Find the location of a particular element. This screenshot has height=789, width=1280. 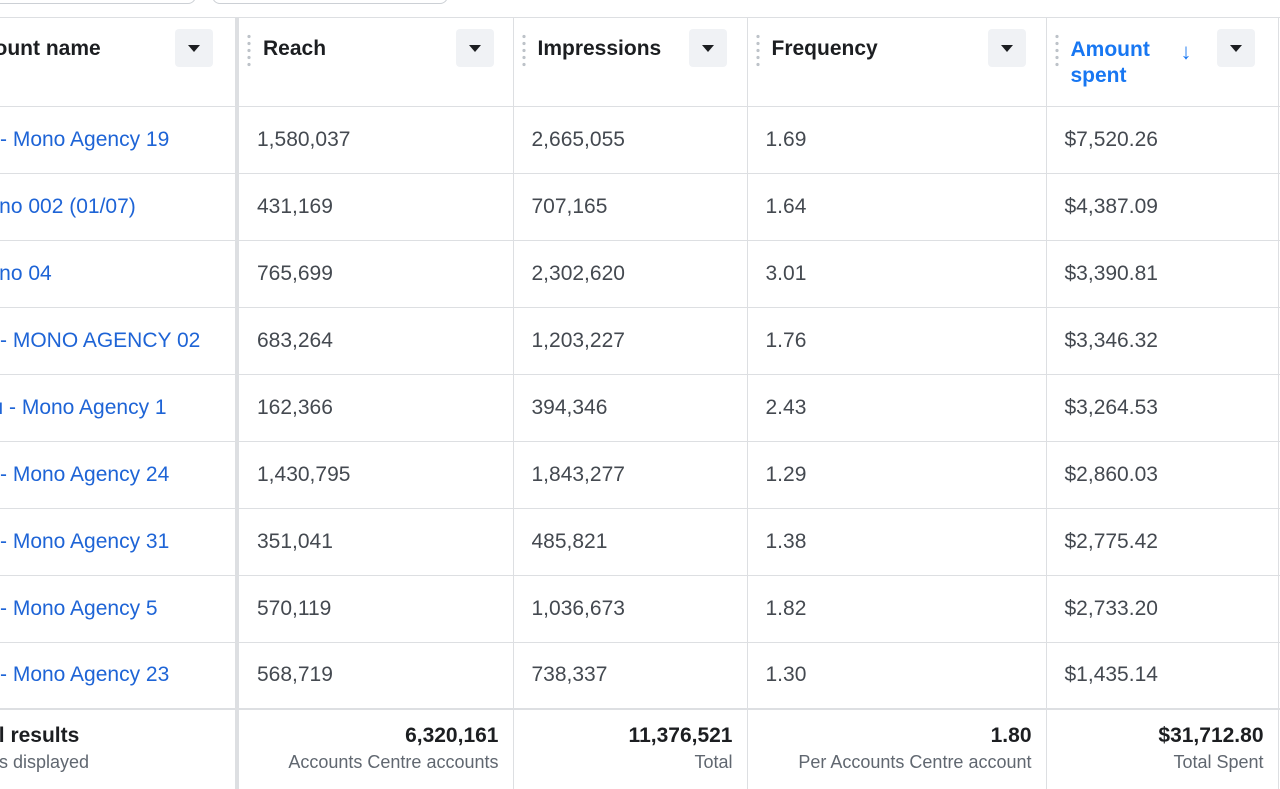

totals-amount-spent: $31,712.80 is located at coordinates (1211, 735).